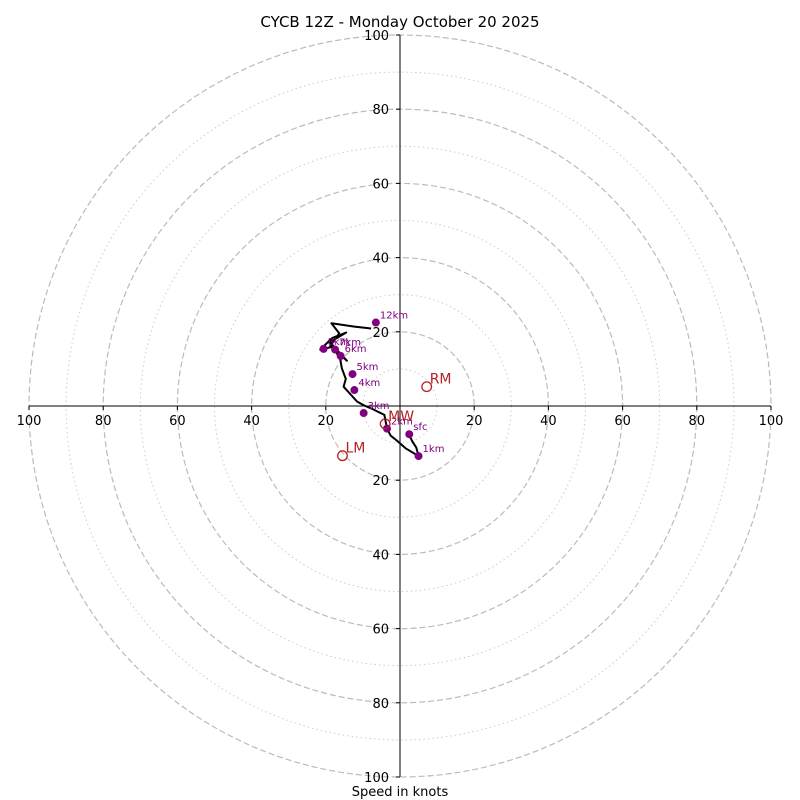 The image size is (800, 800). What do you see at coordinates (363, 413) in the screenshot?
I see `height-point-3km` at bounding box center [363, 413].